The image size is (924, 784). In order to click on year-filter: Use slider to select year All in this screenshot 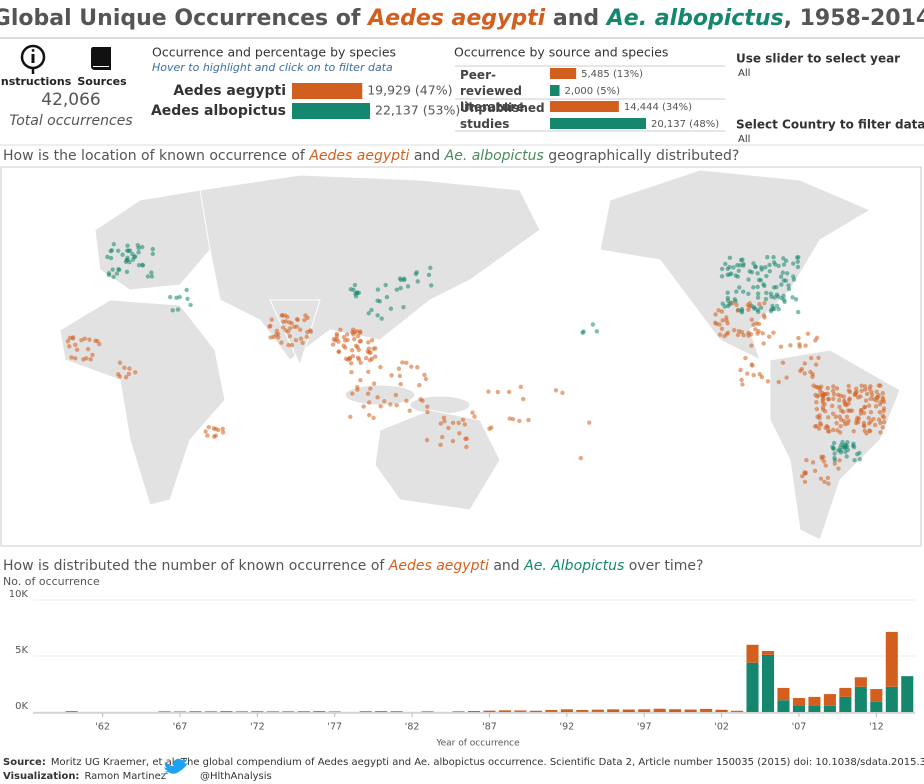, I will do `click(818, 66)`.